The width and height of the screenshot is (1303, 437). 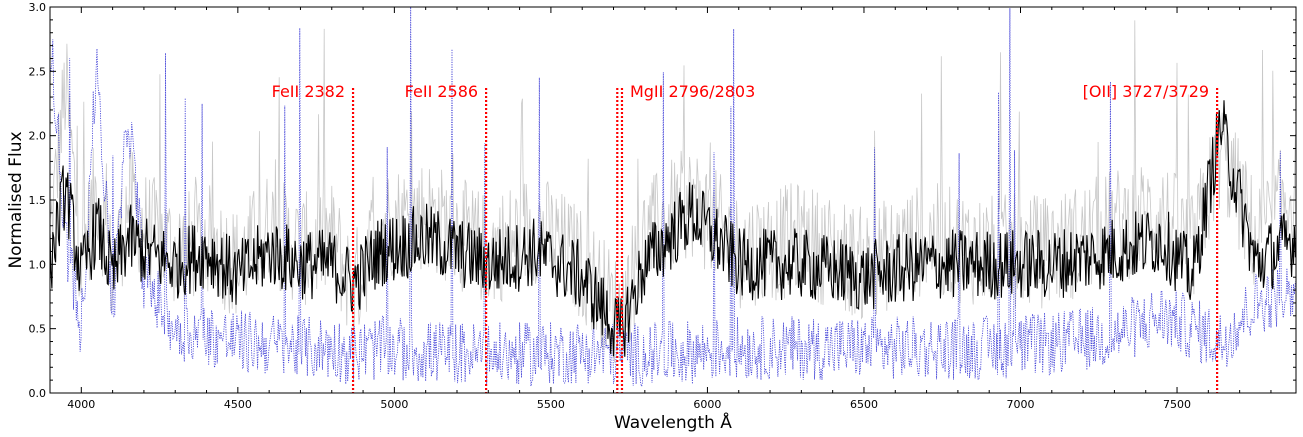 What do you see at coordinates (394, 404) in the screenshot?
I see `x-tick-label: 5000` at bounding box center [394, 404].